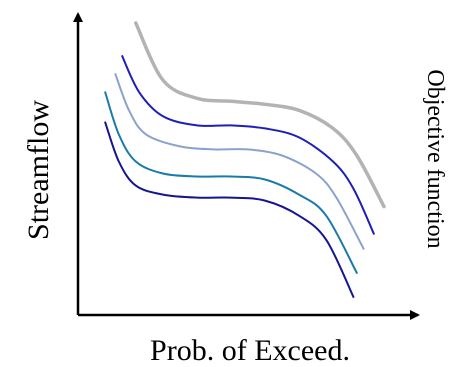  Describe the element at coordinates (250, 350) in the screenshot. I see `x-axis-label: Prob. of Exceed.` at that location.